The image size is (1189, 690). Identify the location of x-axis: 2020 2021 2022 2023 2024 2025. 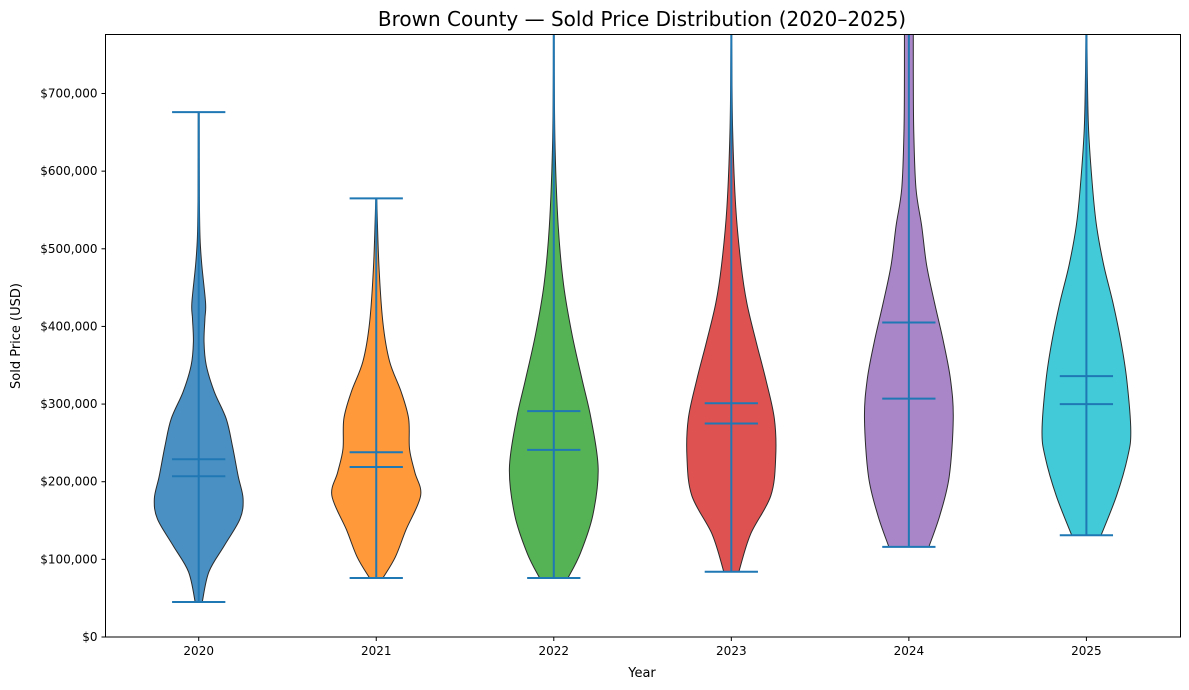
(642, 647).